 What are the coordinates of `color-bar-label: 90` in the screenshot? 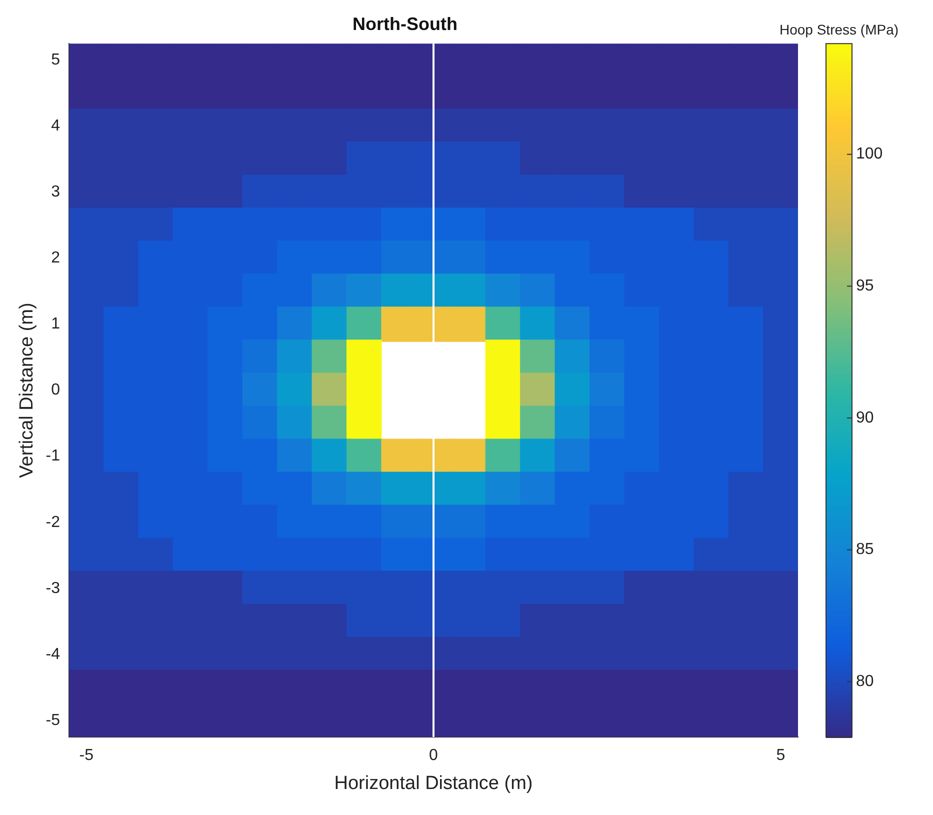 It's located at (865, 417).